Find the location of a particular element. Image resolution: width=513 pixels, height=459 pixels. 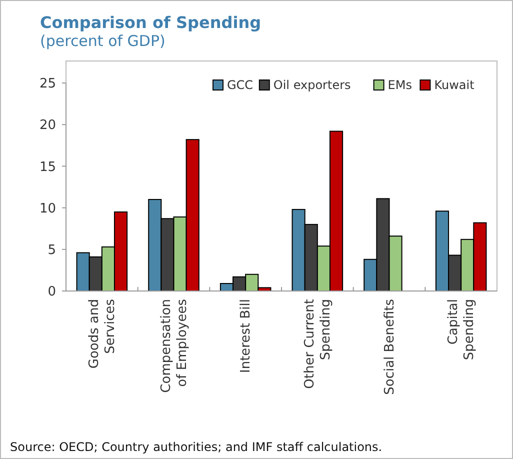

x-tick-label: Other Current Spending is located at coordinates (318, 344).